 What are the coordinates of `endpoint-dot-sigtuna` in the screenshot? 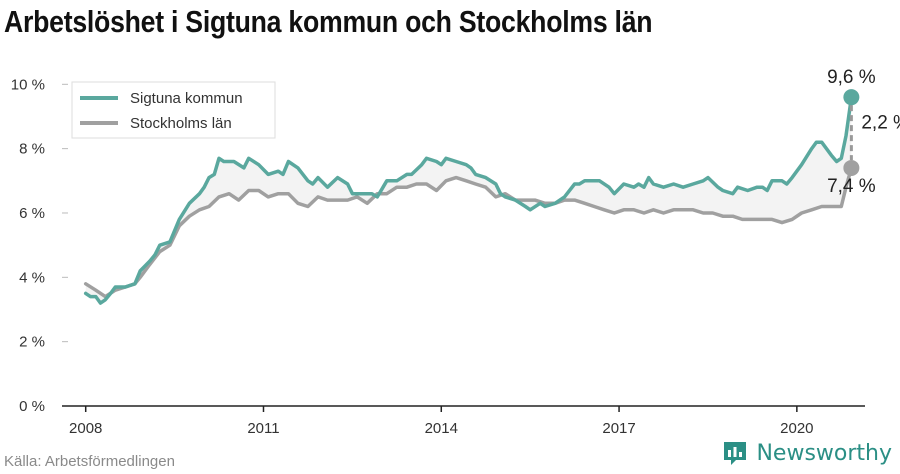 It's located at (851, 97).